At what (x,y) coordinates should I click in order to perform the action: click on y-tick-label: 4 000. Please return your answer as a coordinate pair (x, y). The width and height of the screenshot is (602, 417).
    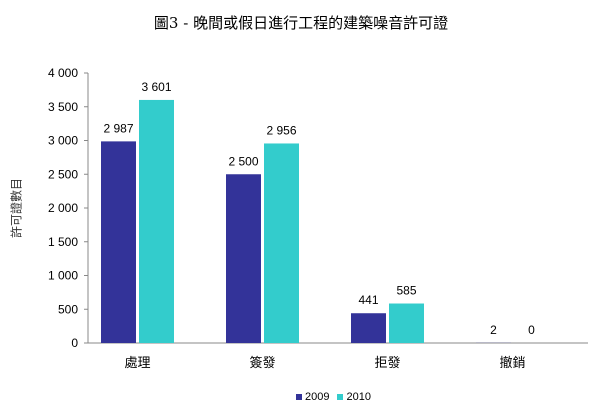
    Looking at the image, I should click on (63, 73).